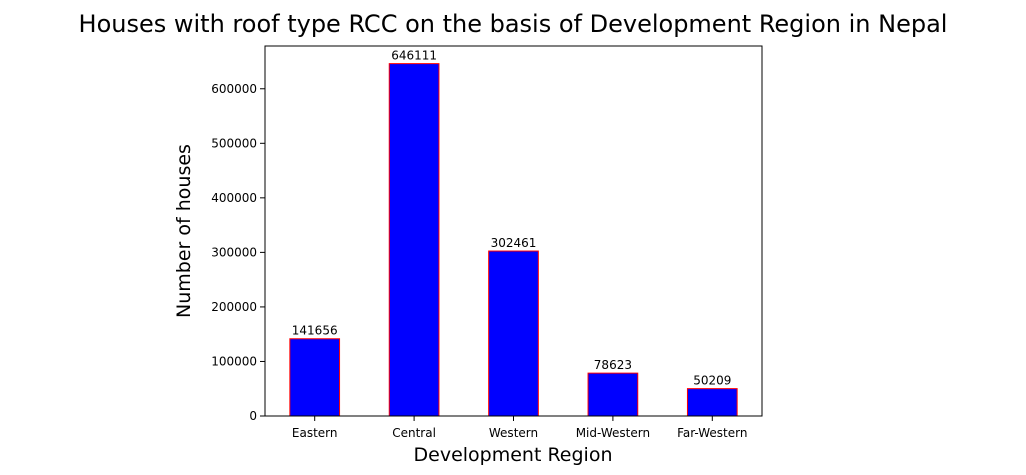 This screenshot has height=475, width=1026. Describe the element at coordinates (315, 433) in the screenshot. I see `x-tick-label: Eastern` at that location.